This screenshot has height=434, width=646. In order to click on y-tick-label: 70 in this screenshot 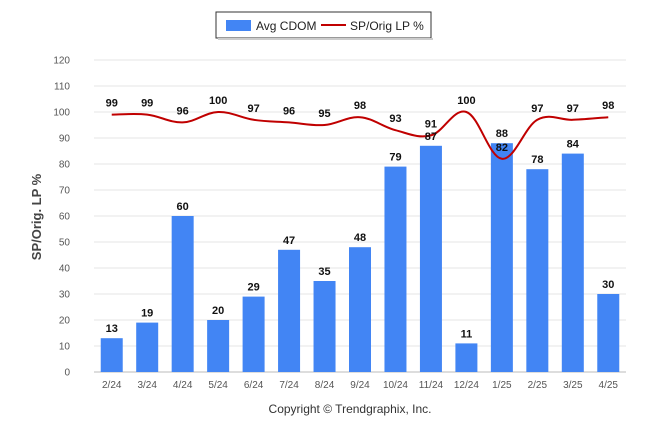, I will do `click(65, 191)`.